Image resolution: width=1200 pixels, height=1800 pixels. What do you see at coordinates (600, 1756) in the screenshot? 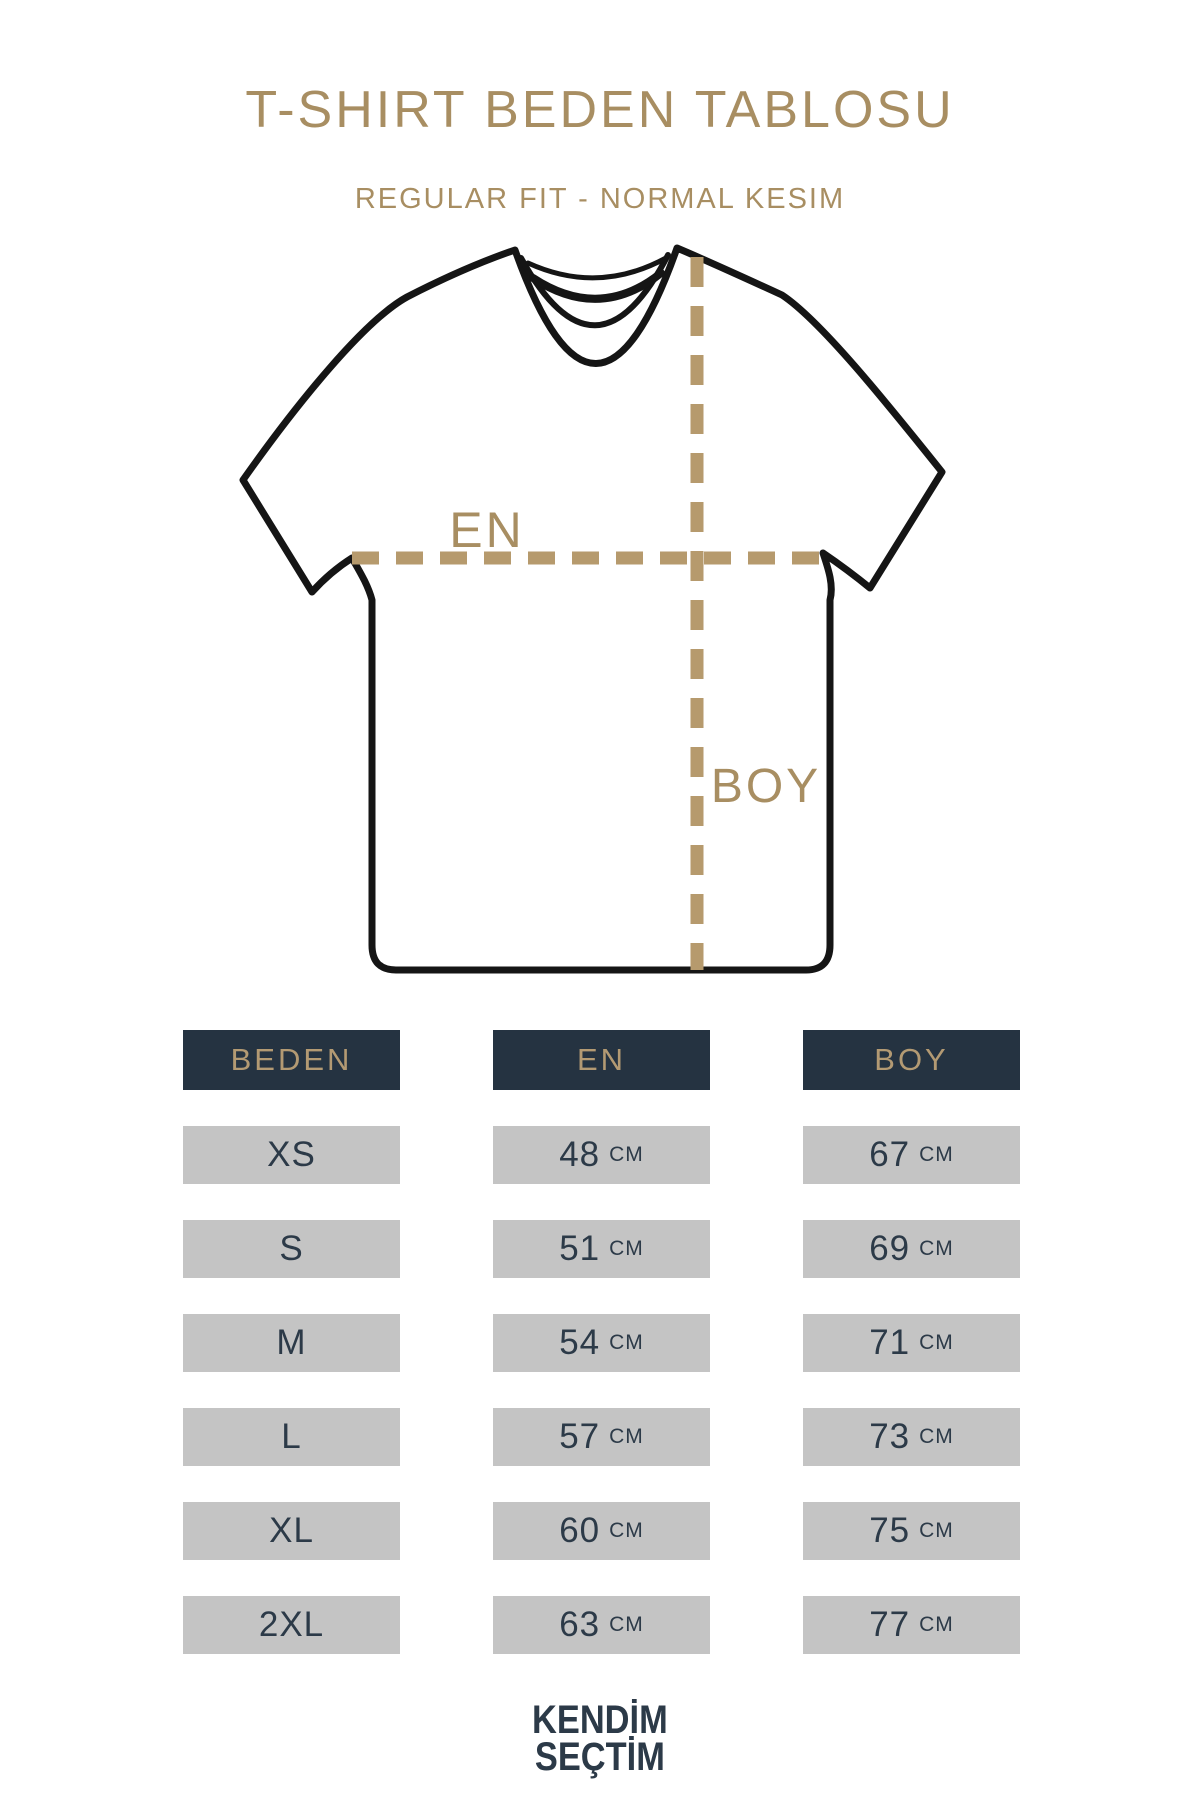
I see `brand-line2: SEÇTİM` at bounding box center [600, 1756].